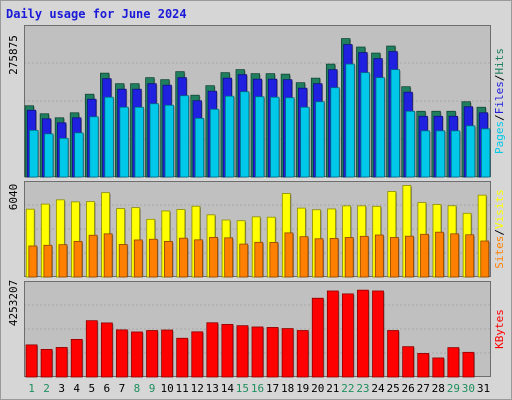  What do you see at coordinates (61, 388) in the screenshot?
I see `x-tick-label-day-3: 3` at bounding box center [61, 388].